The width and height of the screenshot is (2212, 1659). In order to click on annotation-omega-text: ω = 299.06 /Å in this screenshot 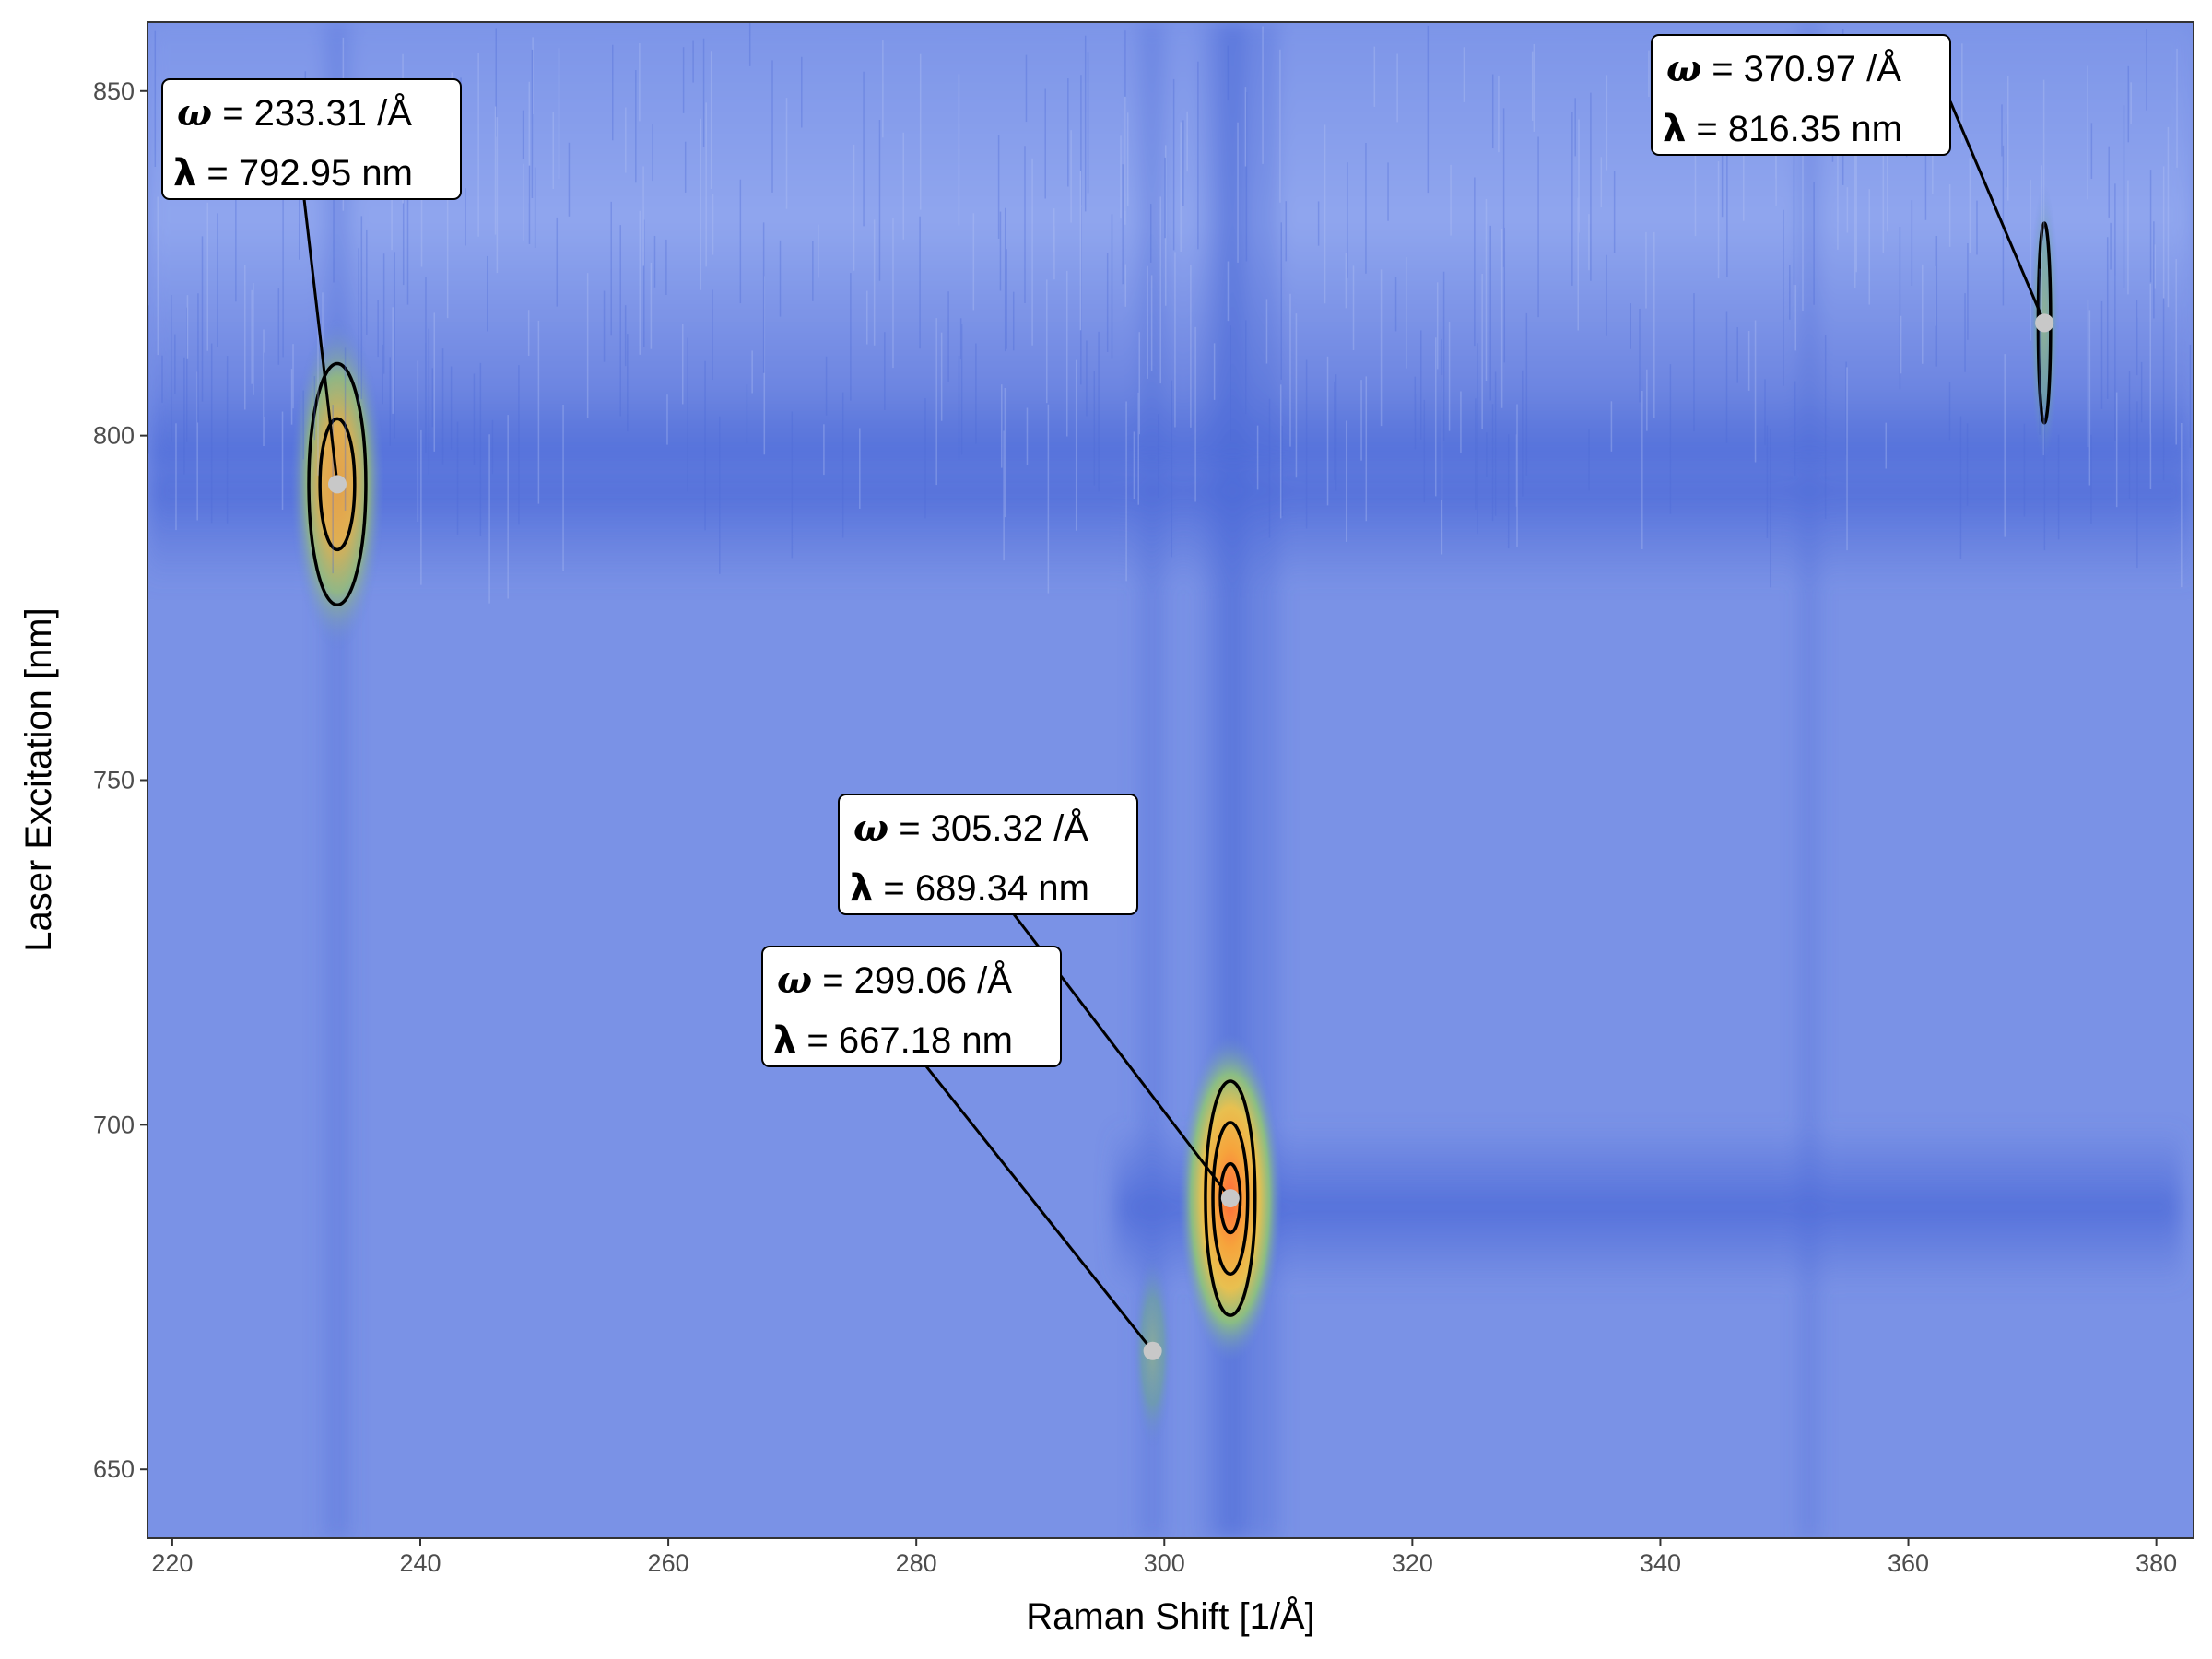, I will do `click(894, 980)`.